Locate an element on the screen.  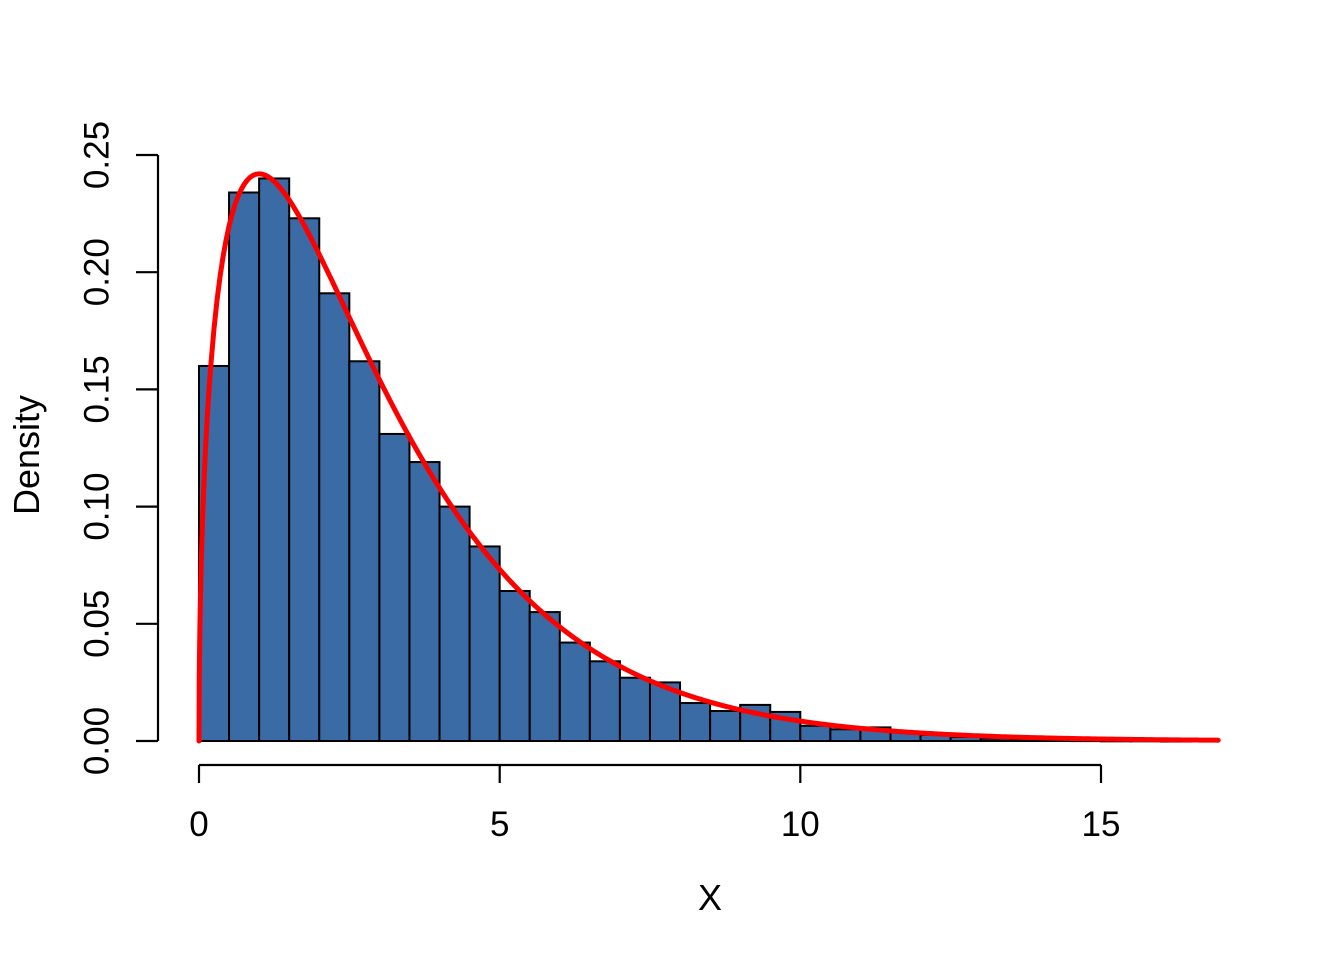
y-axis-tick-label: 0.05 is located at coordinates (97, 624).